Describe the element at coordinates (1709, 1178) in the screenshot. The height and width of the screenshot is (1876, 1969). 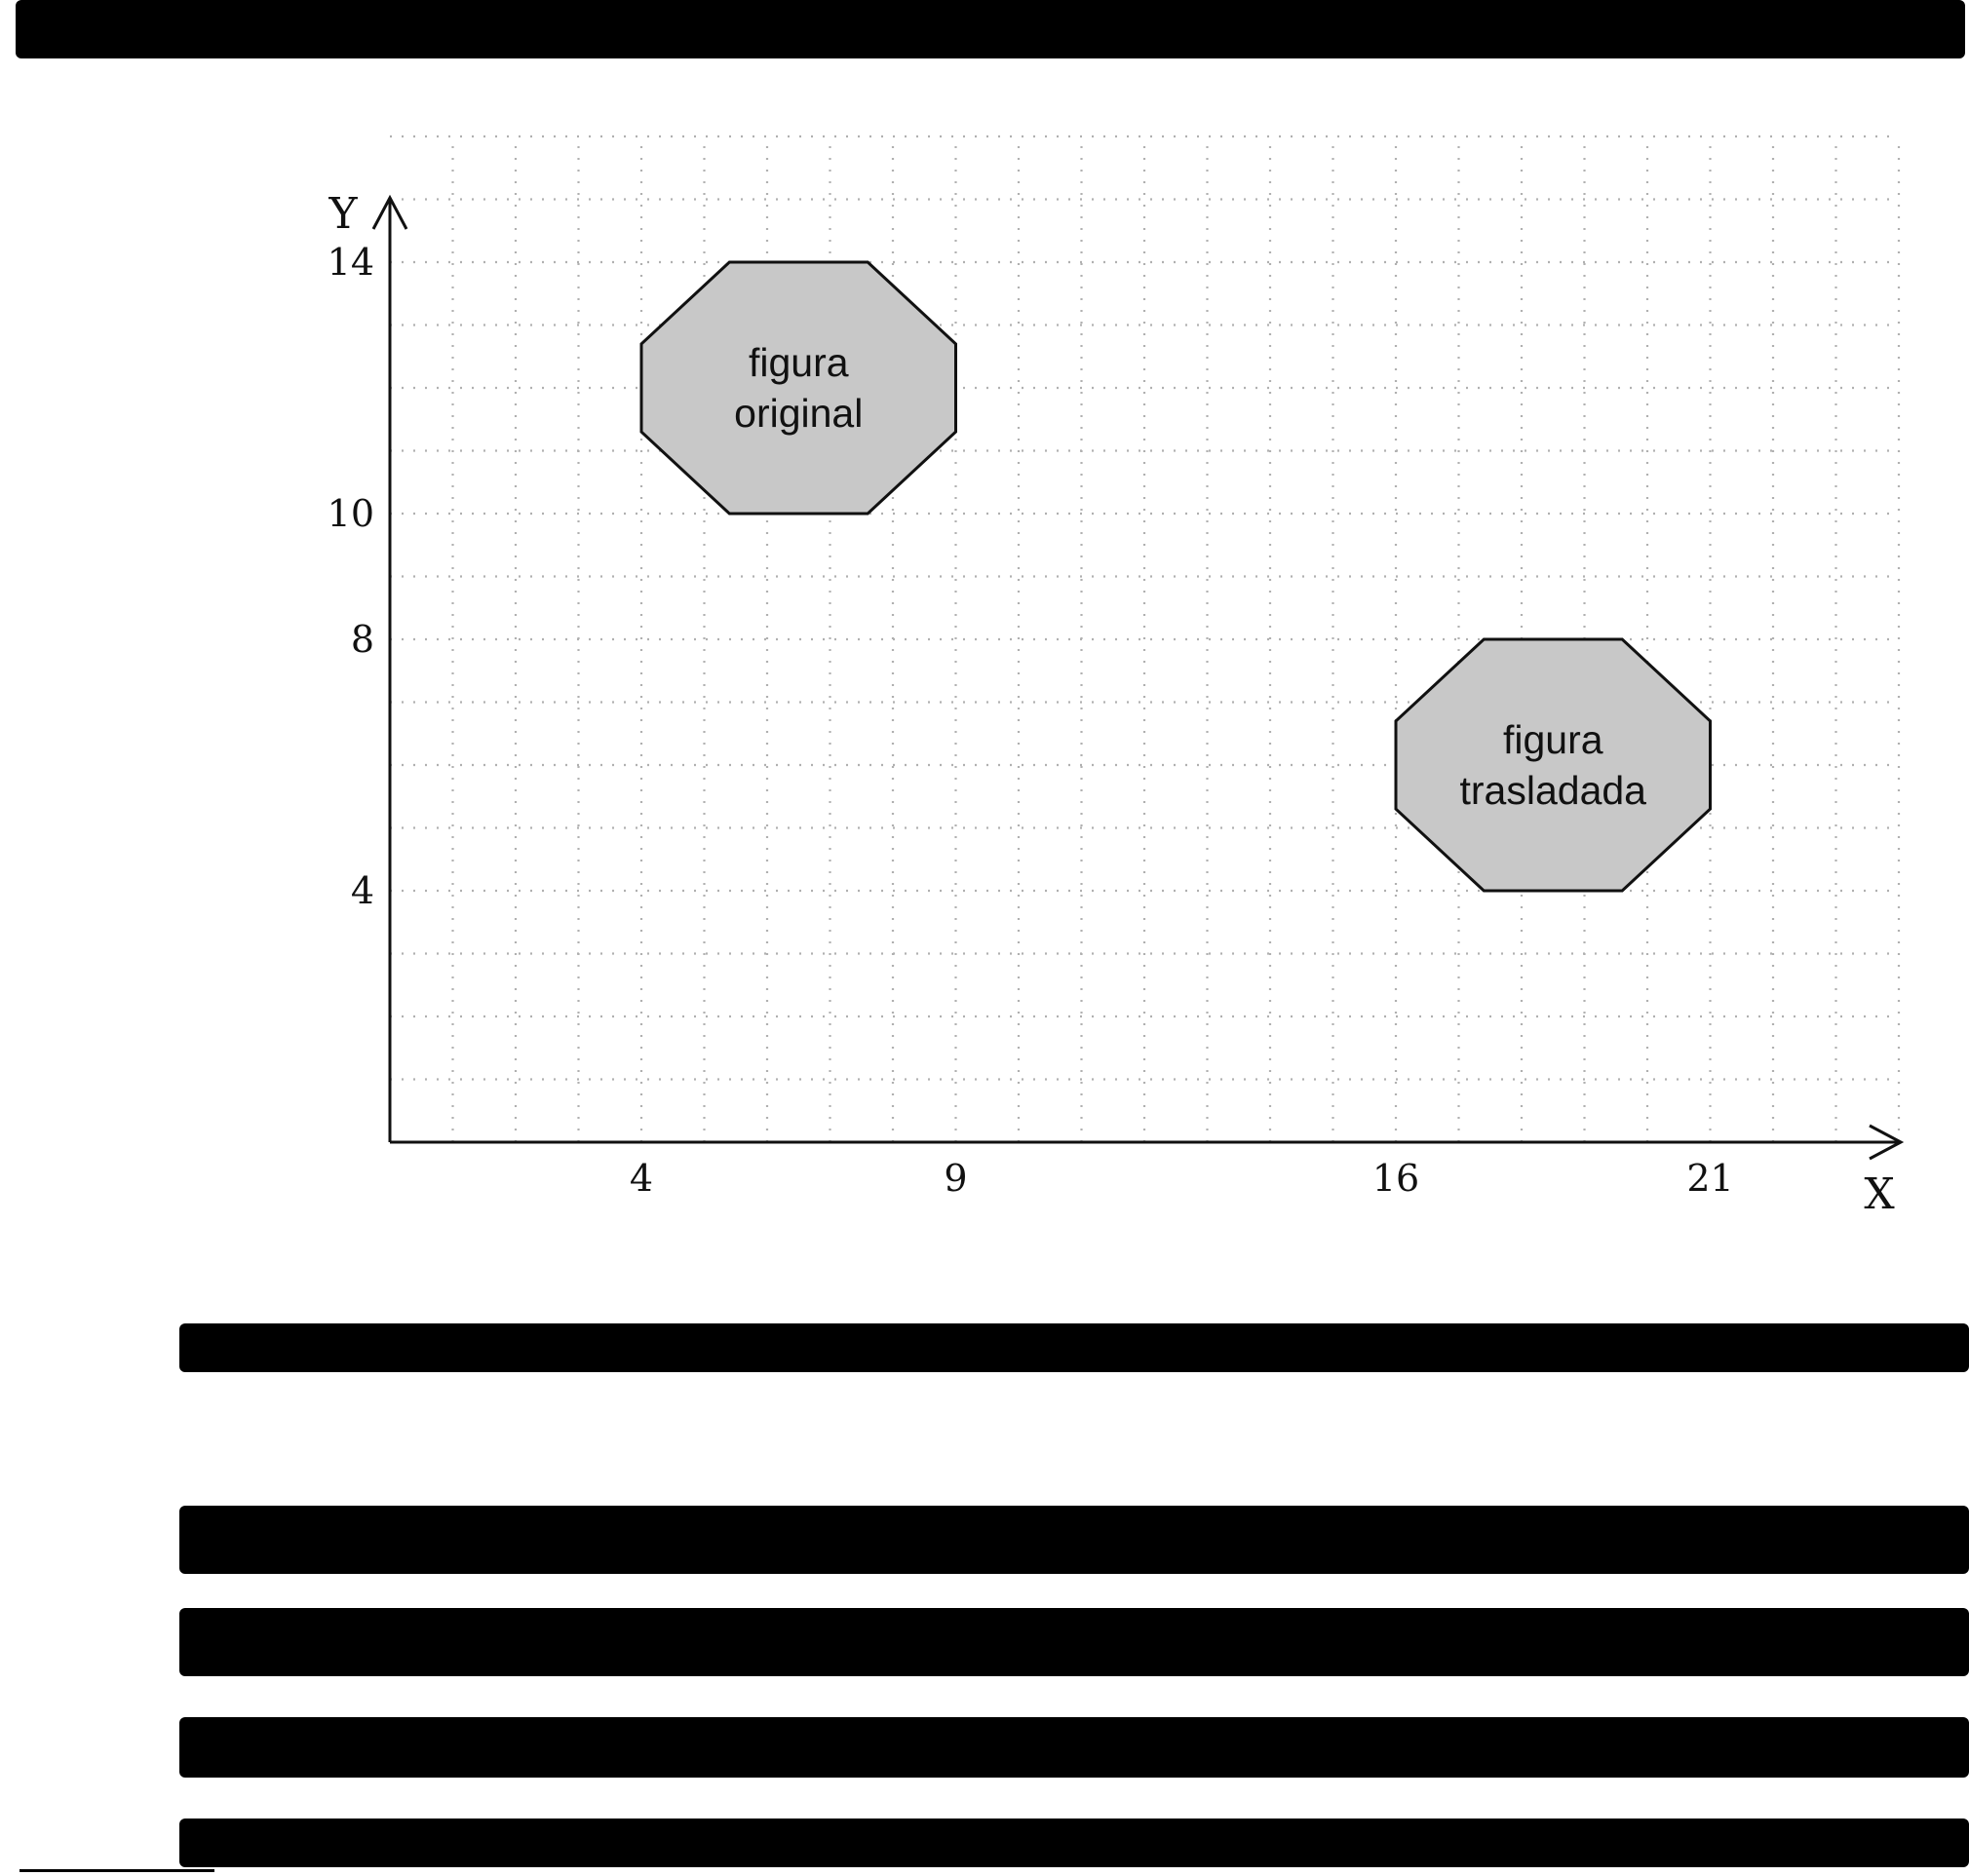
I see `x-tick-label: 21` at that location.